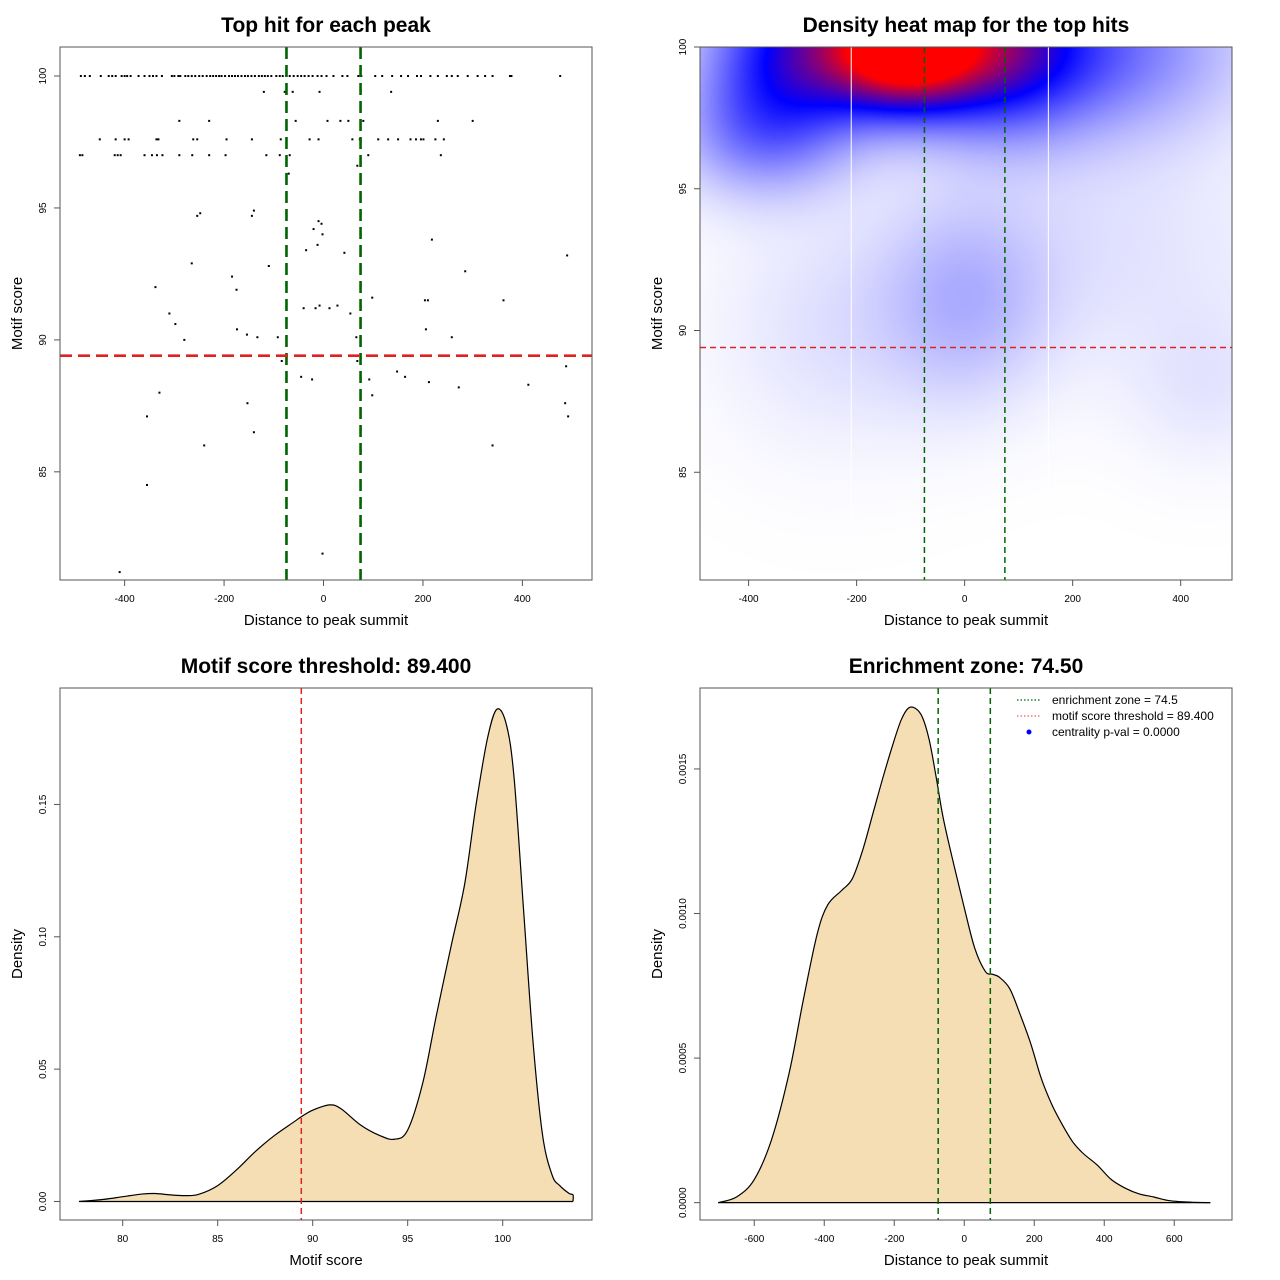 This screenshot has height=1280, width=1280. Describe the element at coordinates (43, 937) in the screenshot. I see `y-tick-label: 0.10` at that location.